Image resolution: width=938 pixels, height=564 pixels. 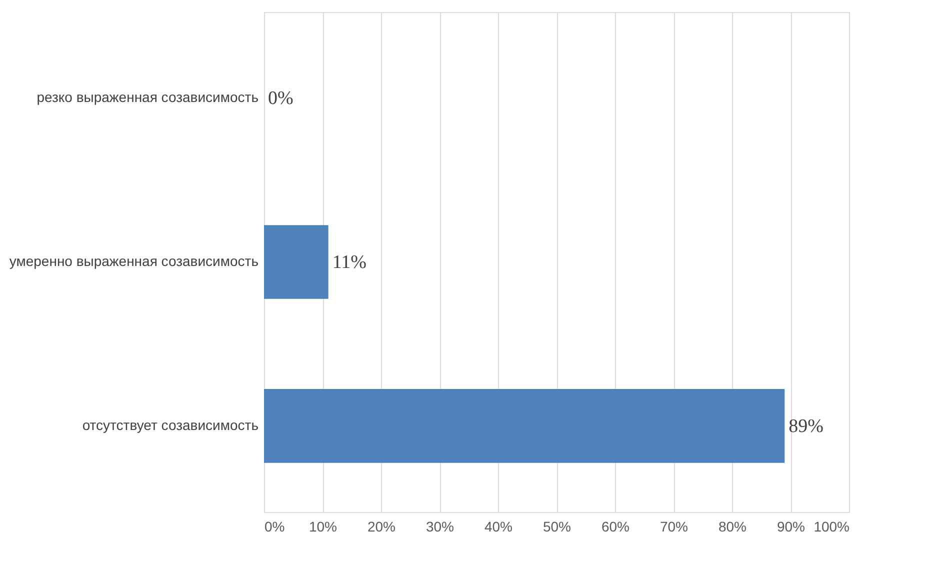 I want to click on y-tick-label: умеренно выраженная созависимость, so click(x=133, y=261).